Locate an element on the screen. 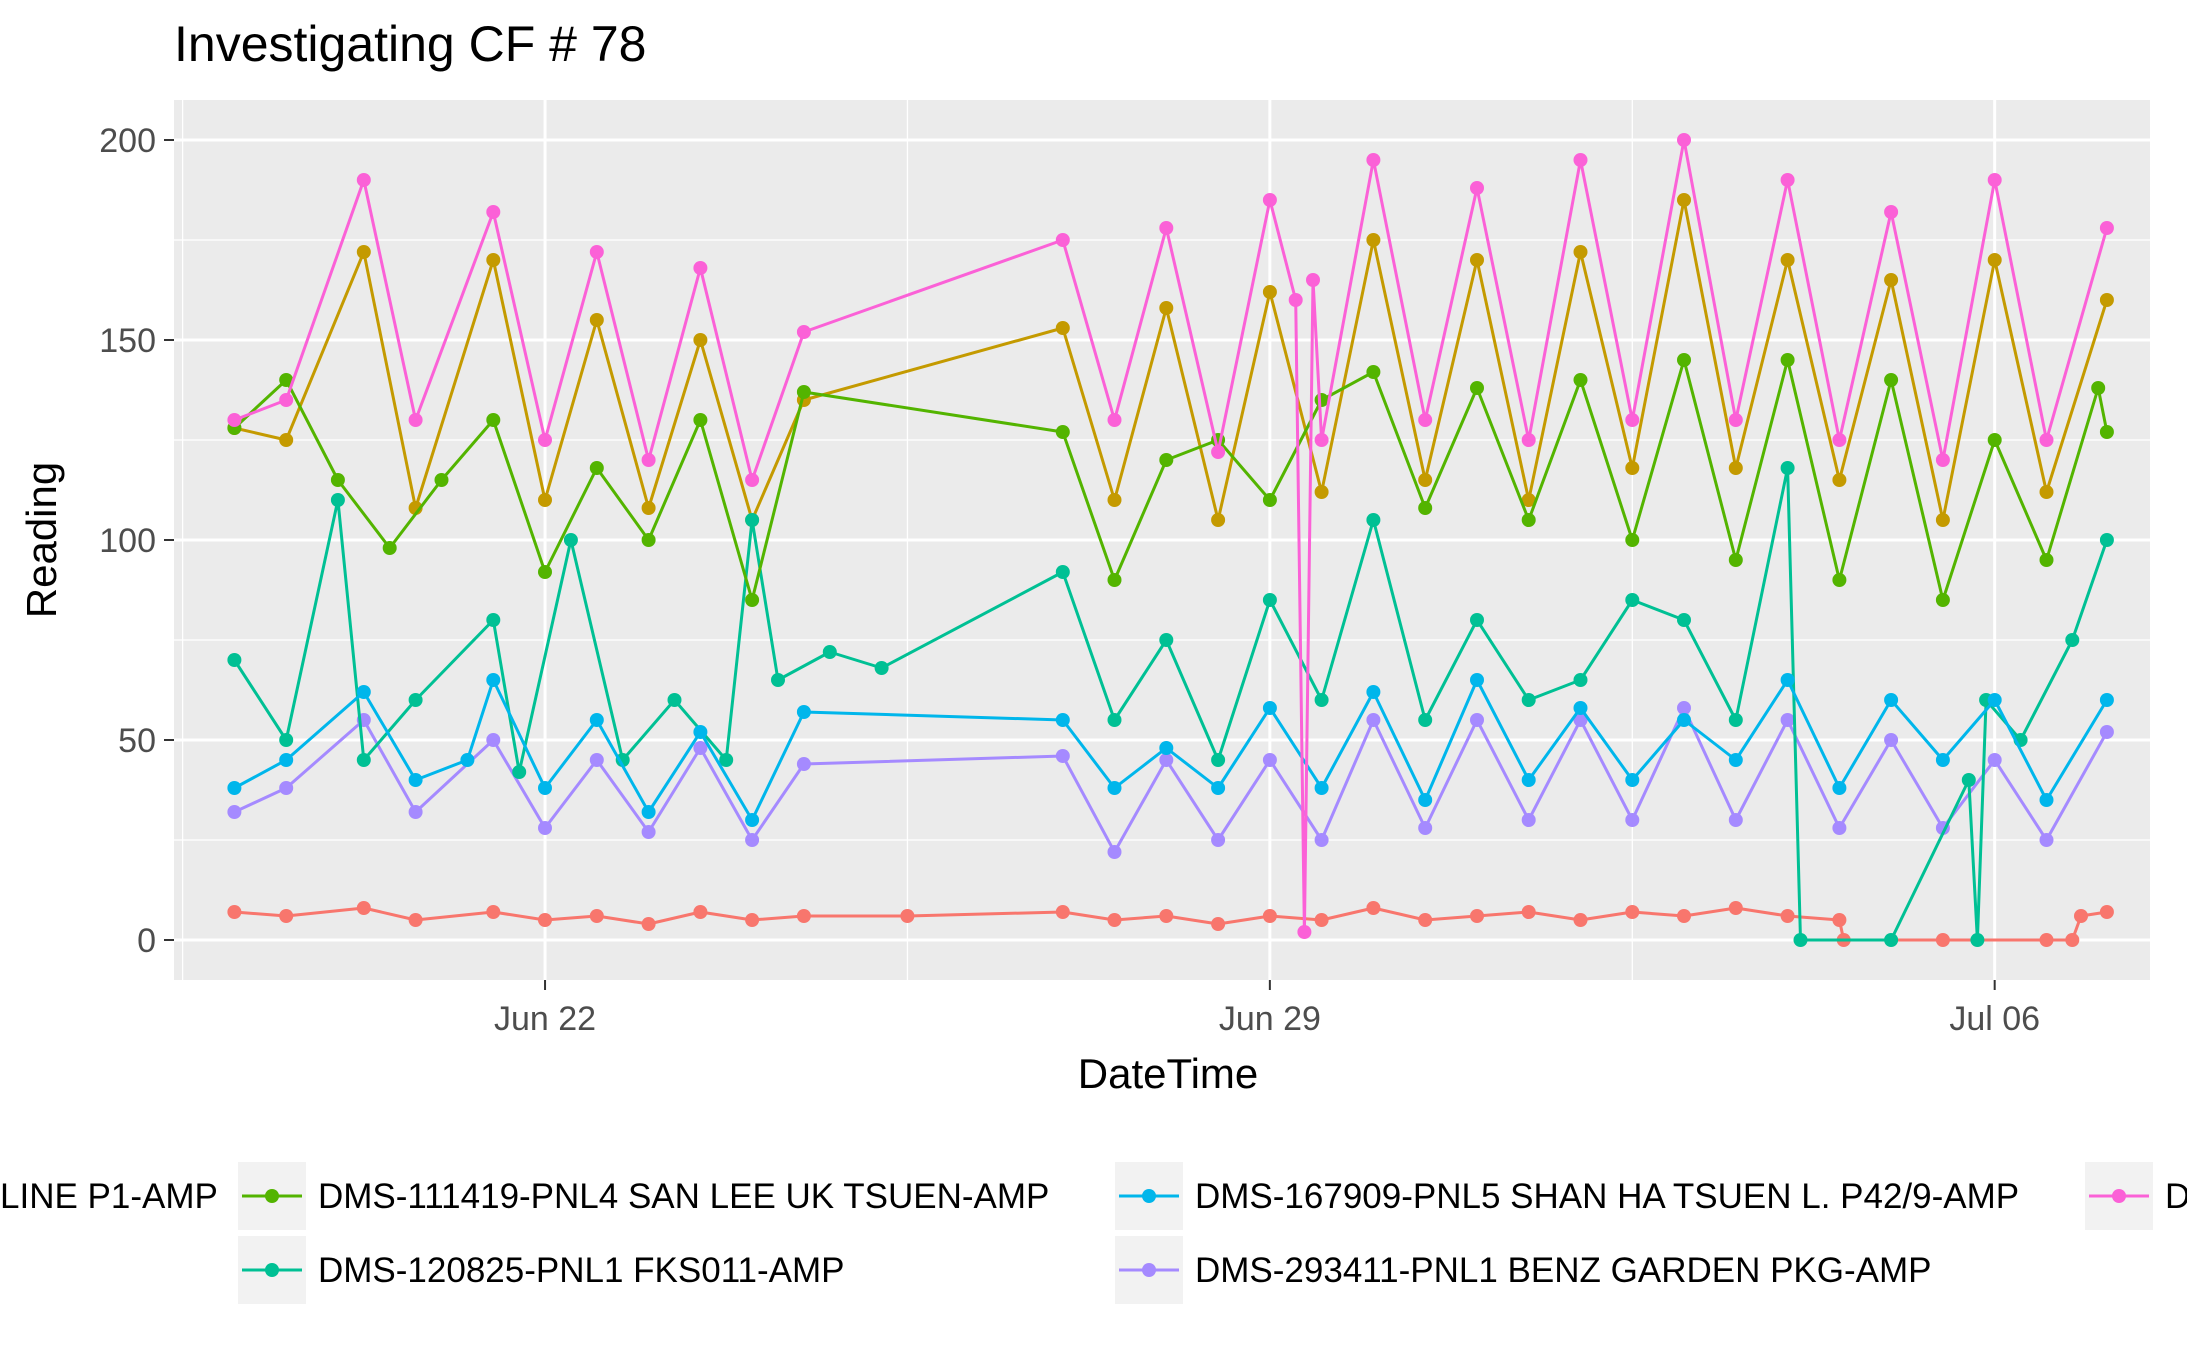 This screenshot has height=1350, width=2187. chart-title: Investigating CF # 78 is located at coordinates (410, 44).